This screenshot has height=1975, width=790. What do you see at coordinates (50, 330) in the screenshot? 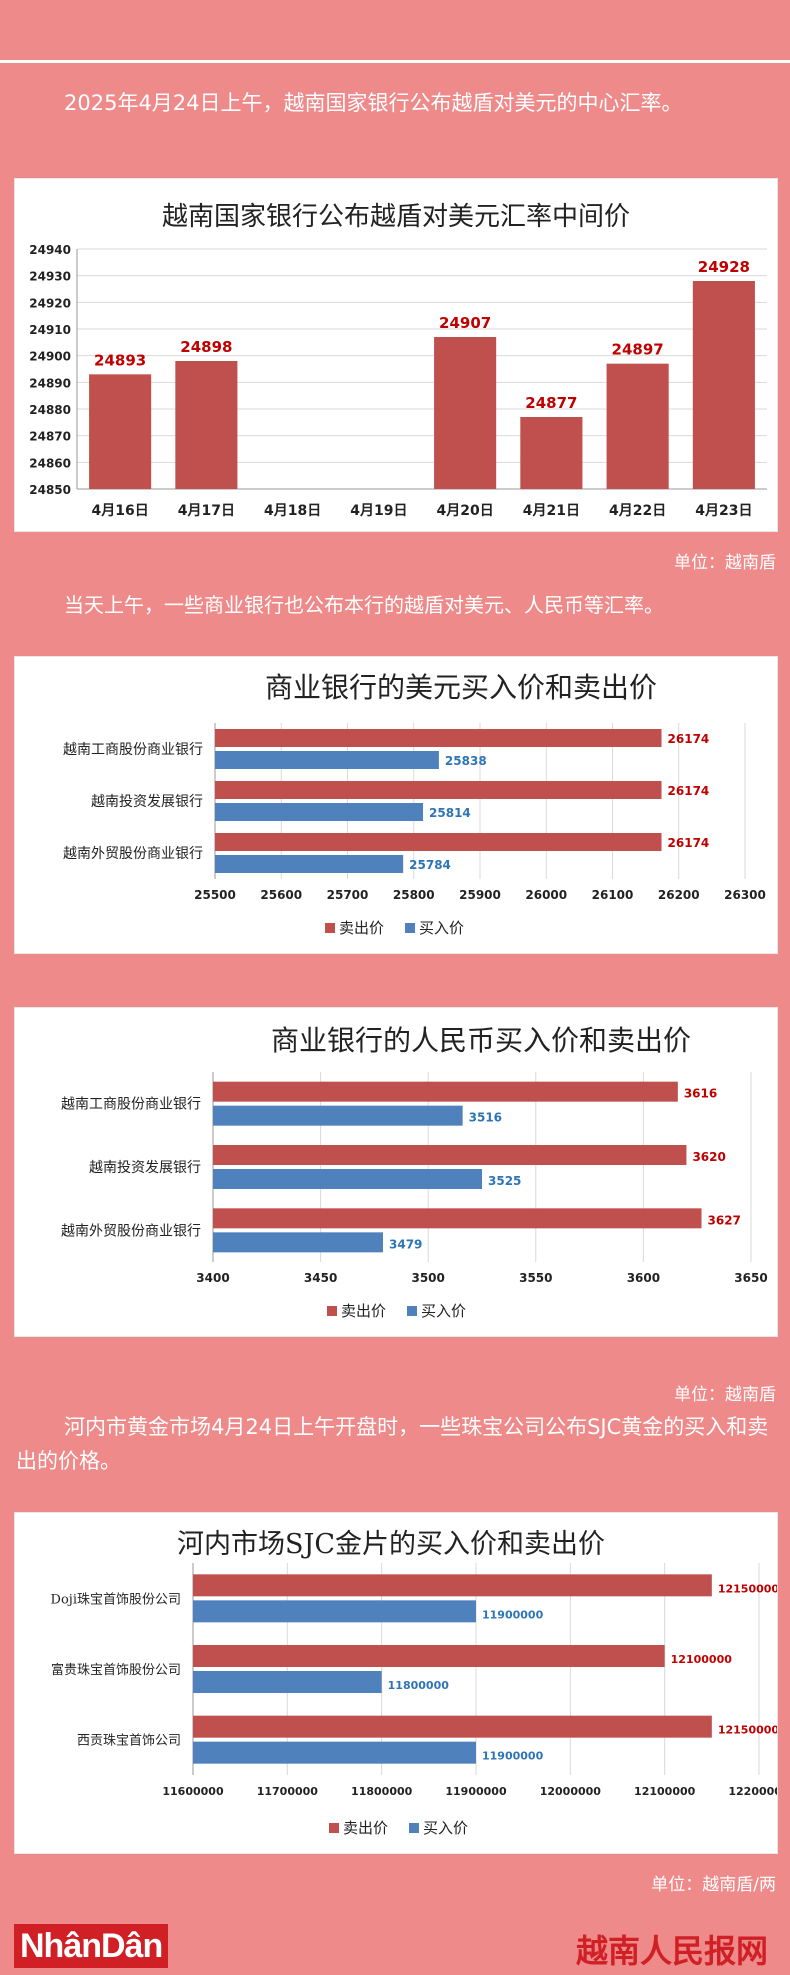
I see `y-tick-label: 24910` at bounding box center [50, 330].